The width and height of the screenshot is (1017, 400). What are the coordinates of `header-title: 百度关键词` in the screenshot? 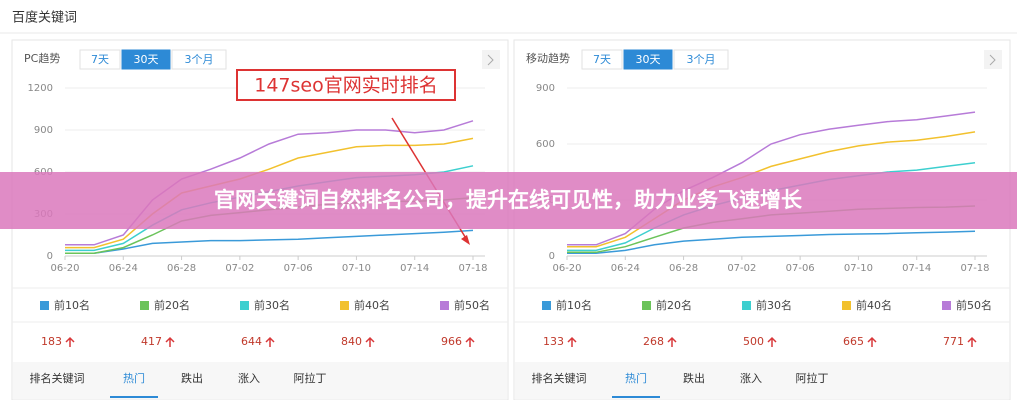 It's located at (44, 18).